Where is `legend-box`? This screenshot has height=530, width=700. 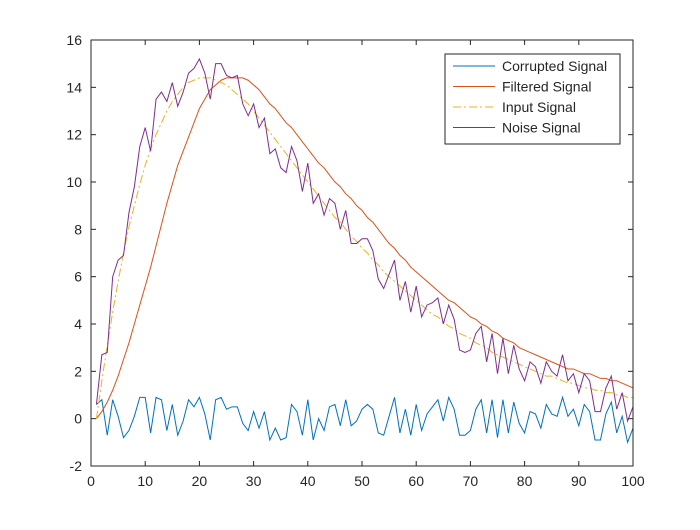
legend-box is located at coordinates (532, 99).